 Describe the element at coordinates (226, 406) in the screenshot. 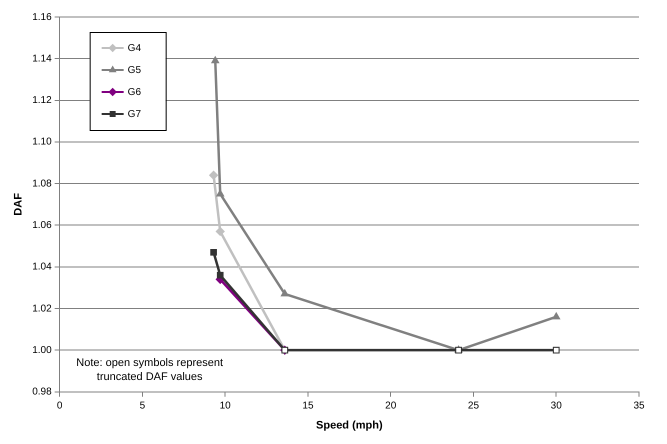

I see `x-tick-label: 10` at that location.